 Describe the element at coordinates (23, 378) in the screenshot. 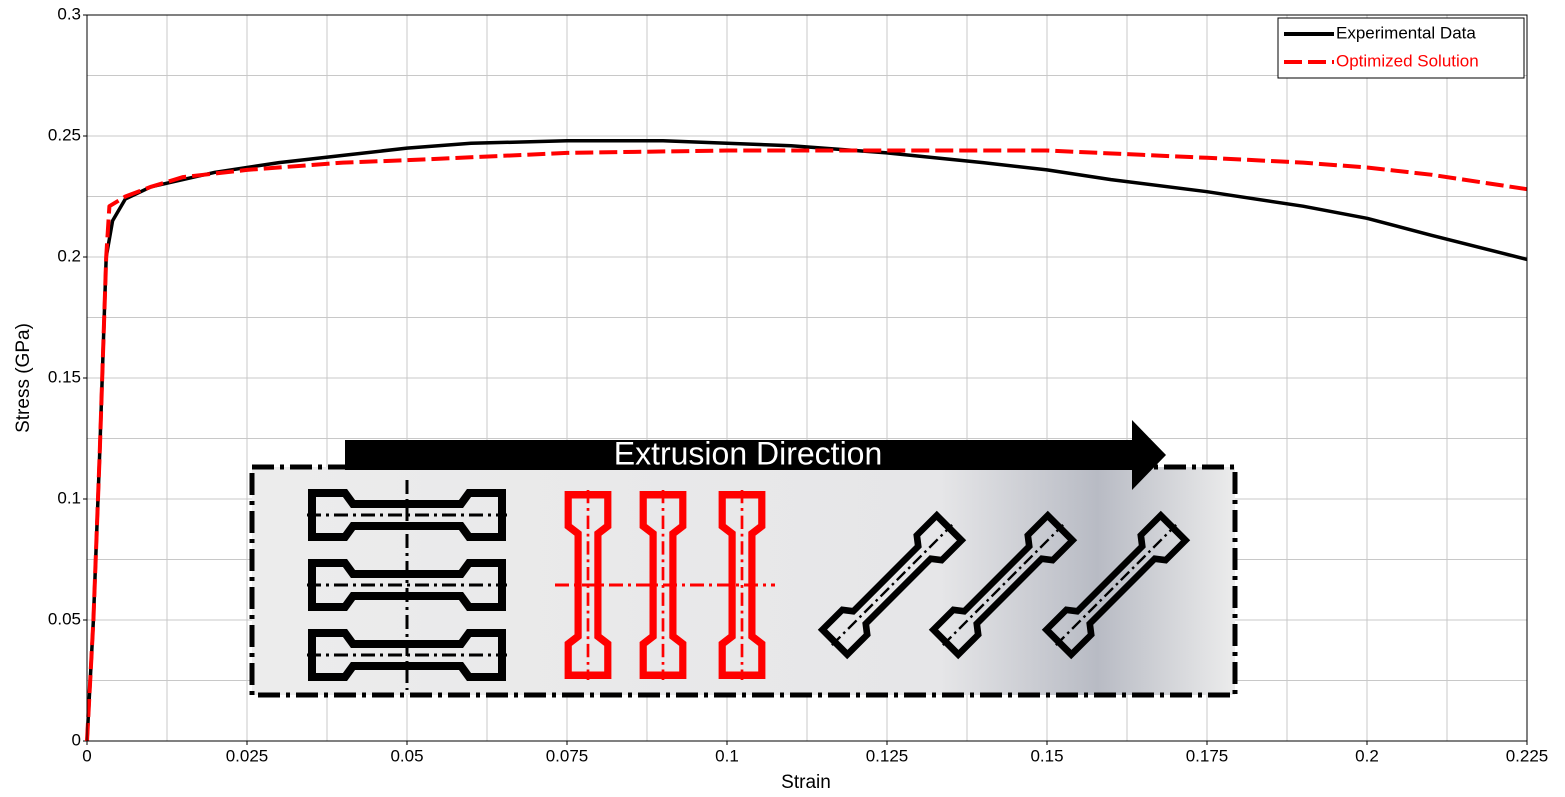

I see `y-axis-label: Stress (GPa)` at that location.